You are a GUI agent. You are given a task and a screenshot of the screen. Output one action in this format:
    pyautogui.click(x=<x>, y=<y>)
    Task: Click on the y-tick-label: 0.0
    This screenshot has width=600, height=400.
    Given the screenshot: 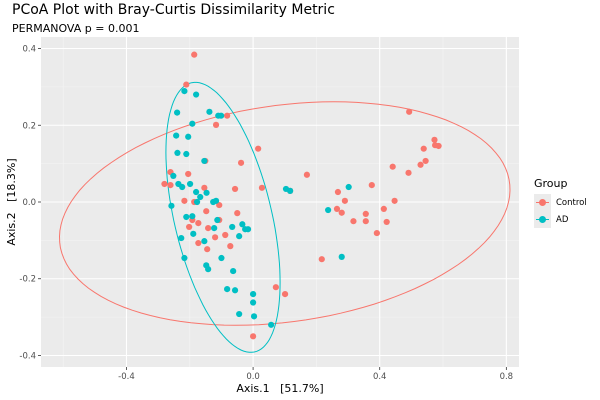 What is the action you would take?
    pyautogui.click(x=29, y=203)
    